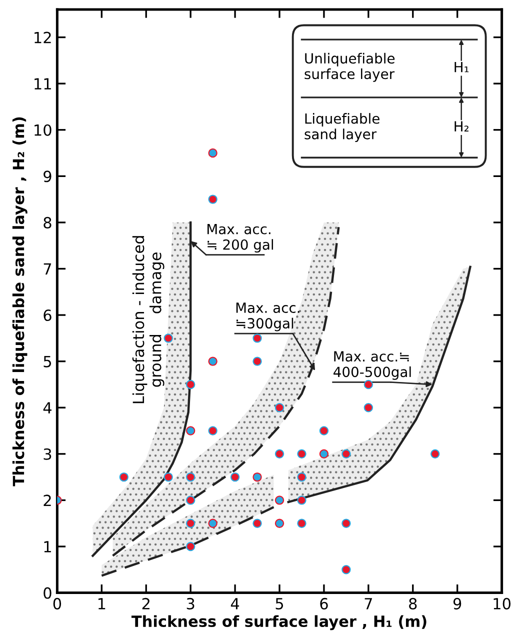 This screenshot has height=634, width=520. I want to click on x-tick-label: 5, so click(280, 604).